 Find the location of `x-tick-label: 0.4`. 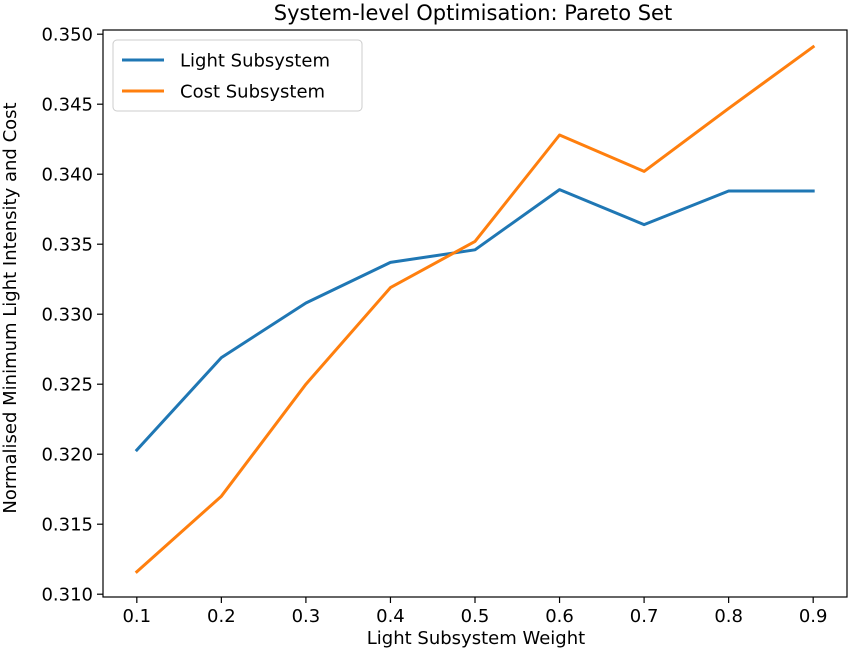

x-tick-label: 0.4 is located at coordinates (390, 616).